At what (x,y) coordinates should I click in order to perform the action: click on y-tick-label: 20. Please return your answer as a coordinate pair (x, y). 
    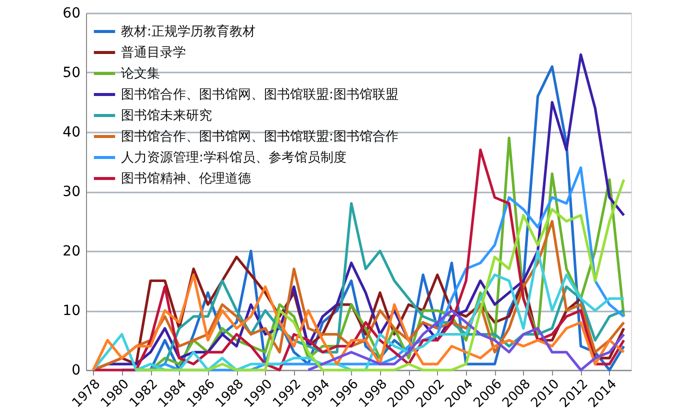
    Looking at the image, I should click on (71, 252).